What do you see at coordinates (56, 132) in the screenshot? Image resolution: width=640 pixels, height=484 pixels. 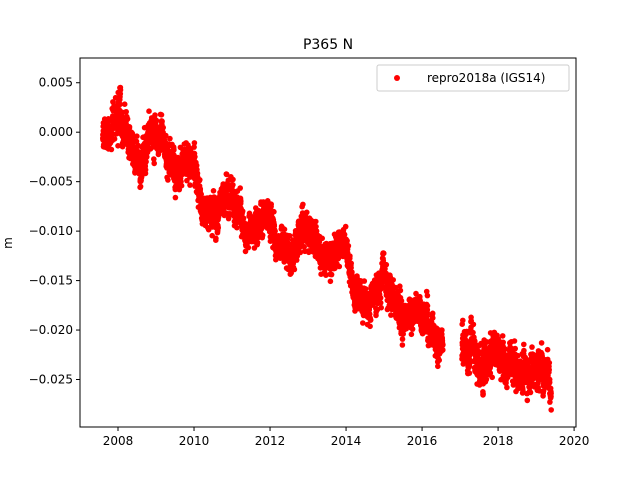 I see `y-tick-label: 0.000` at bounding box center [56, 132].